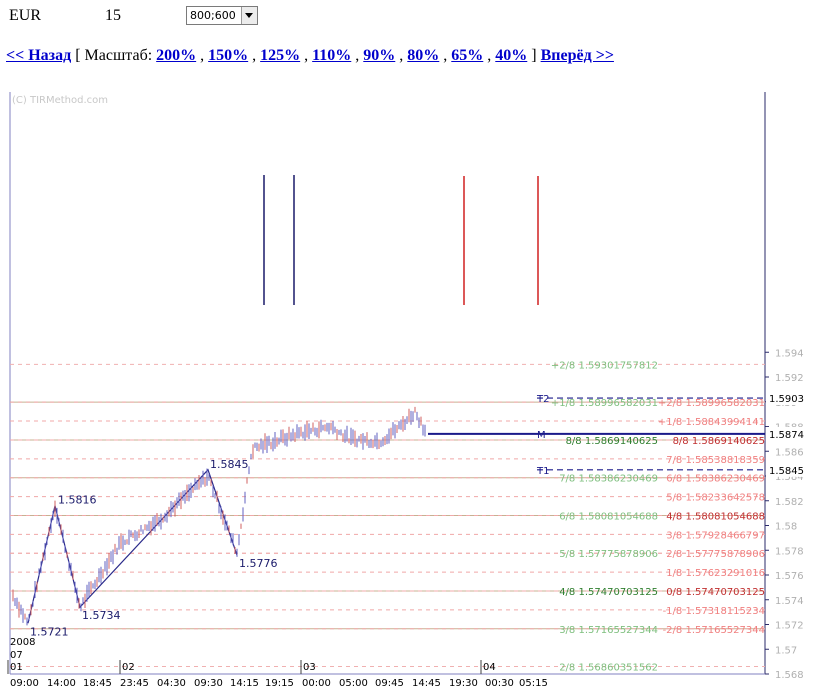  What do you see at coordinates (715, 592) in the screenshot?
I see `murrey-red-label: 0/8 1.57470703125` at bounding box center [715, 592].